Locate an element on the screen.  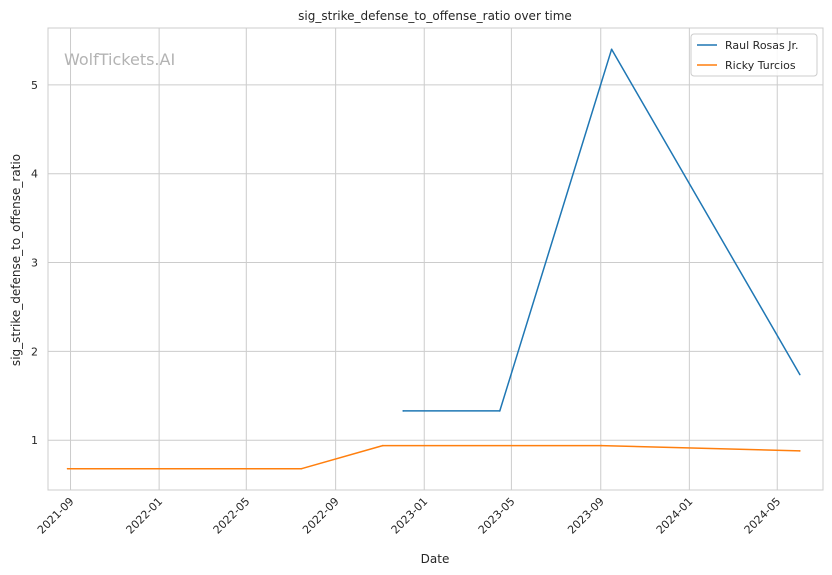
y-tick-label: 4 is located at coordinates (34, 174).